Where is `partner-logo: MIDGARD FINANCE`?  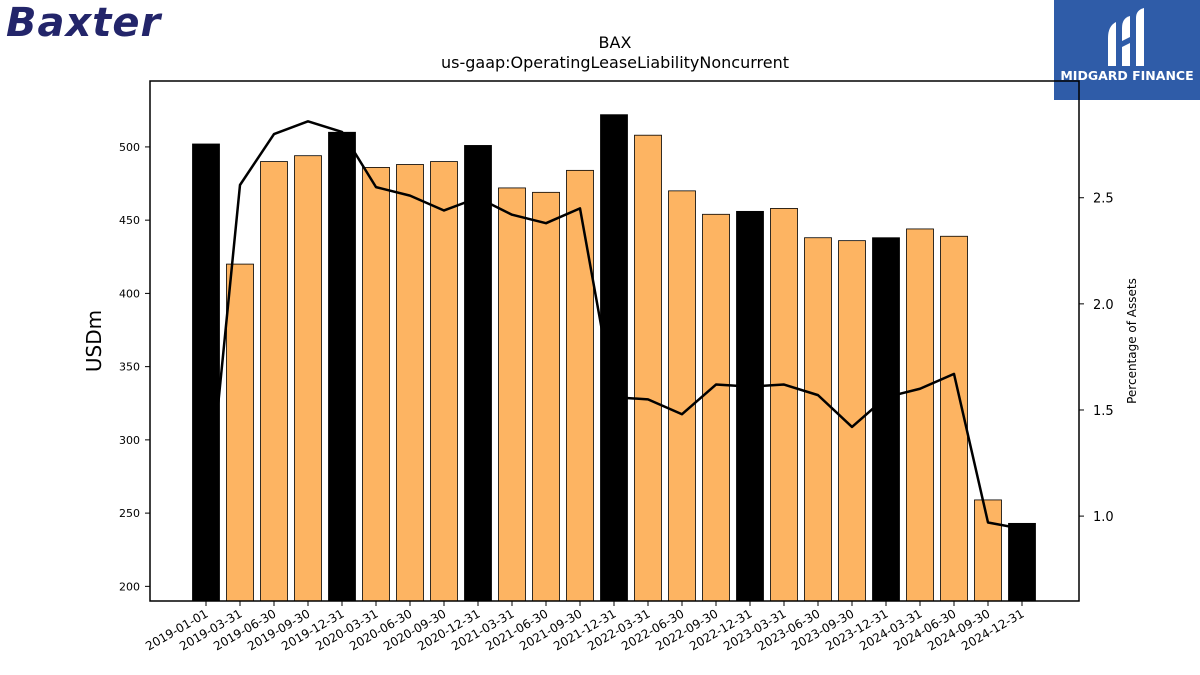 partner-logo: MIDGARD FINANCE is located at coordinates (1127, 50).